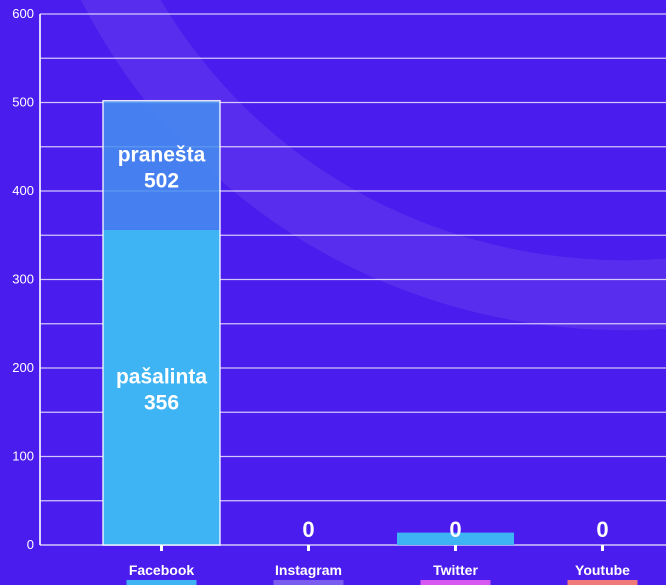  What do you see at coordinates (23, 102) in the screenshot?
I see `y-tick-label: 500` at bounding box center [23, 102].